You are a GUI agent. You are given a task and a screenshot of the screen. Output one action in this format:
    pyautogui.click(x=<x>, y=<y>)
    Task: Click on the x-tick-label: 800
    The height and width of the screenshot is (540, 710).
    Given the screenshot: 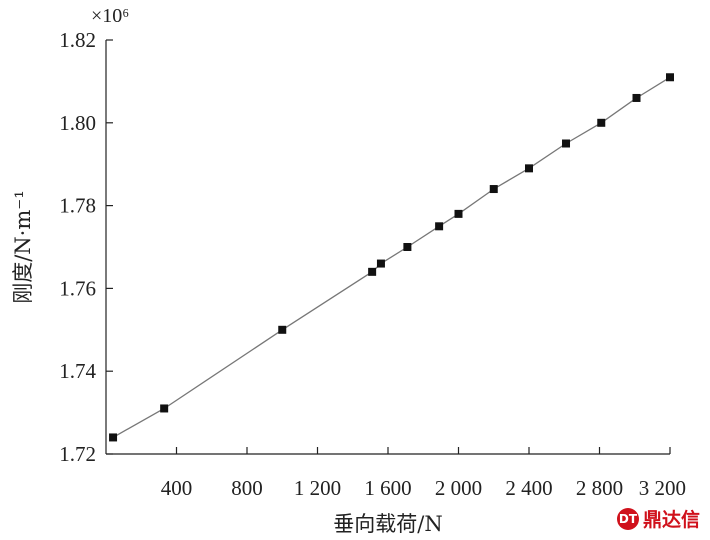 What is the action you would take?
    pyautogui.click(x=247, y=488)
    